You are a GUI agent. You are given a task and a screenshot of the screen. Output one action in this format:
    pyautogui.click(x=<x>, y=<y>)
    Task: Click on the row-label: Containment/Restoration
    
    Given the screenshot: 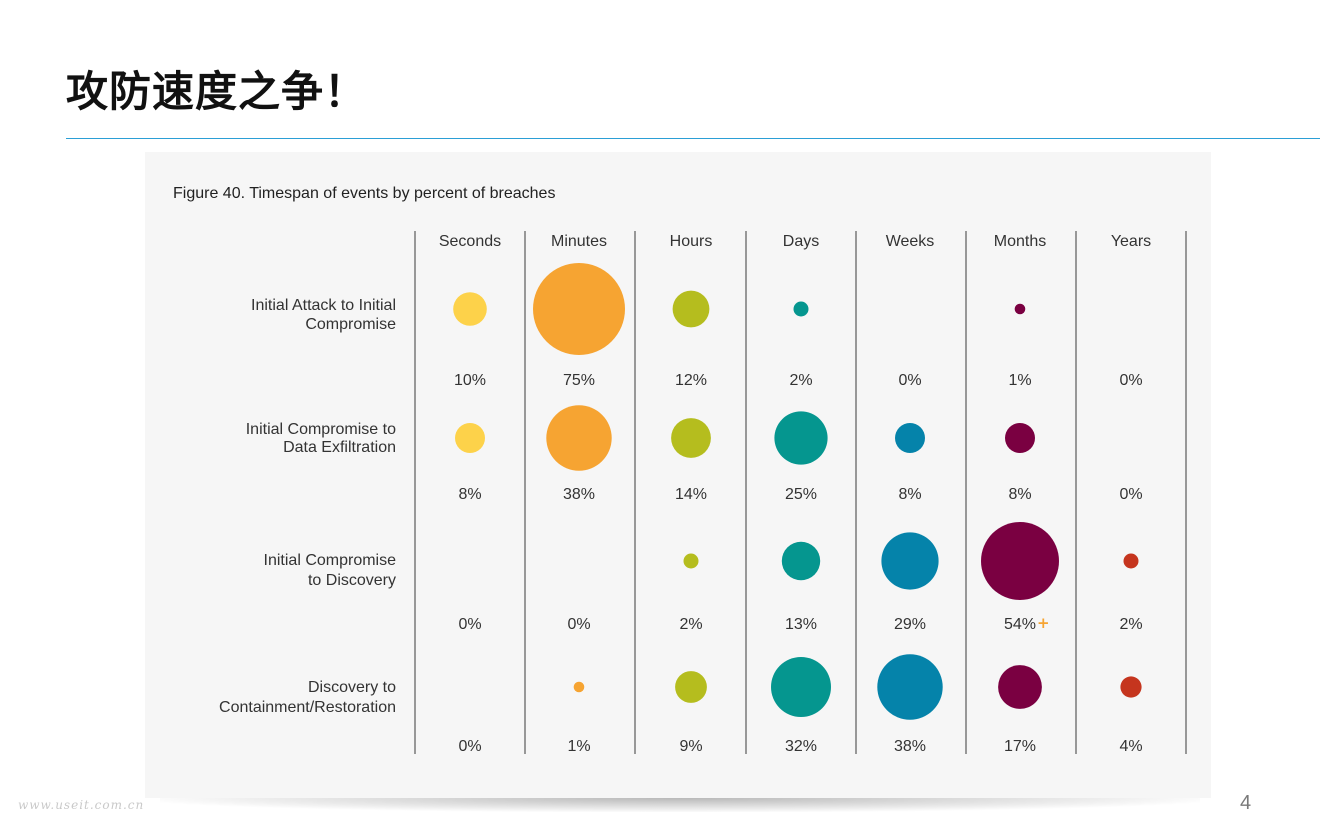 What is the action you would take?
    pyautogui.click(x=307, y=707)
    